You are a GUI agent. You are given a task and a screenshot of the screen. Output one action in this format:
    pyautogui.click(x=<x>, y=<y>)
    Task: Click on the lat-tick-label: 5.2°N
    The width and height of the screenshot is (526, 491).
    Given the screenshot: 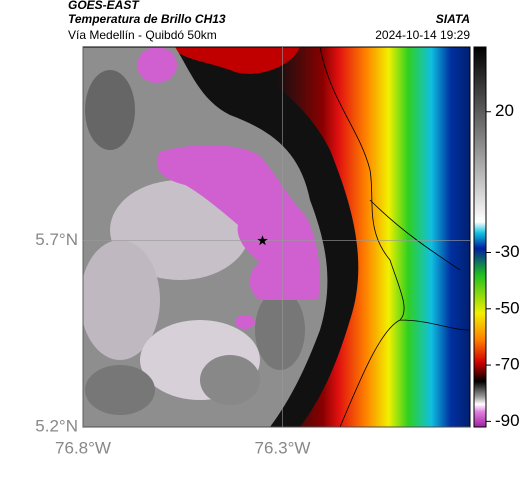 What is the action you would take?
    pyautogui.click(x=56, y=425)
    